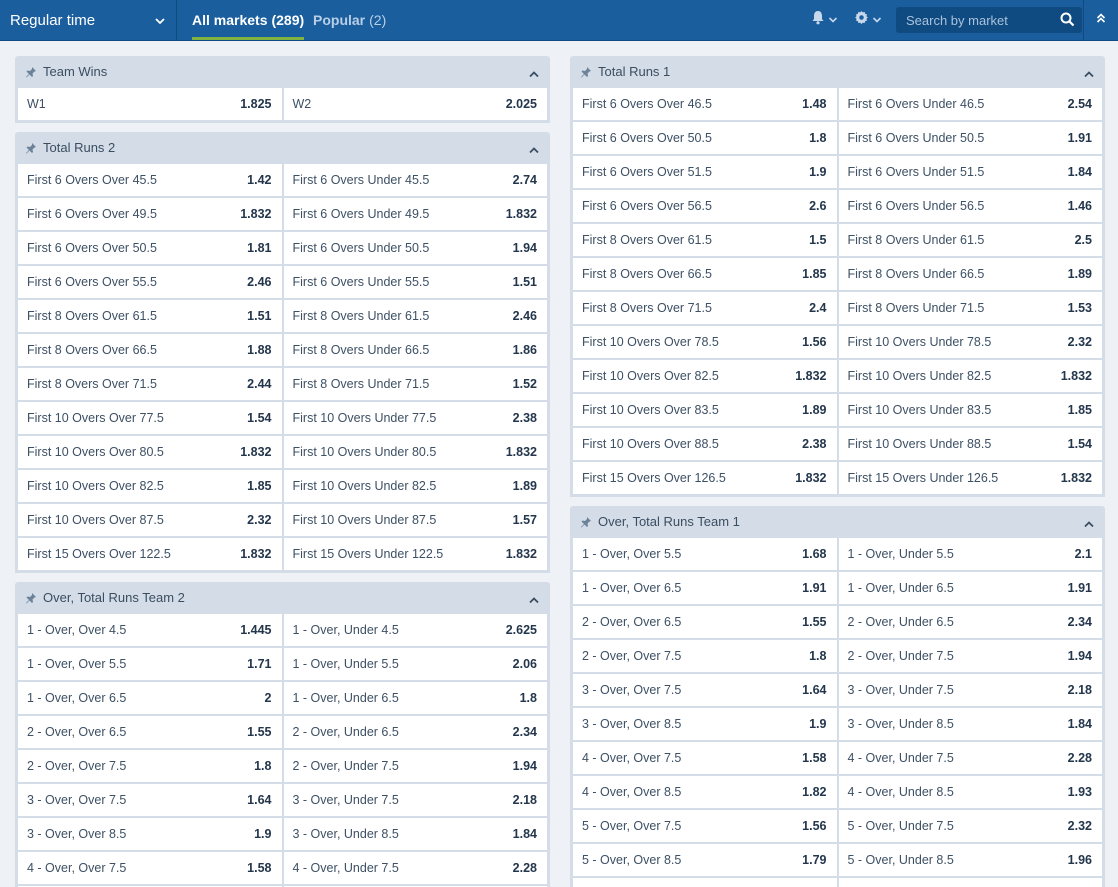 Image resolution: width=1118 pixels, height=887 pixels. What do you see at coordinates (970, 690) in the screenshot?
I see `outcome-button: 3 - Over, Under 7.5 2.18` at bounding box center [970, 690].